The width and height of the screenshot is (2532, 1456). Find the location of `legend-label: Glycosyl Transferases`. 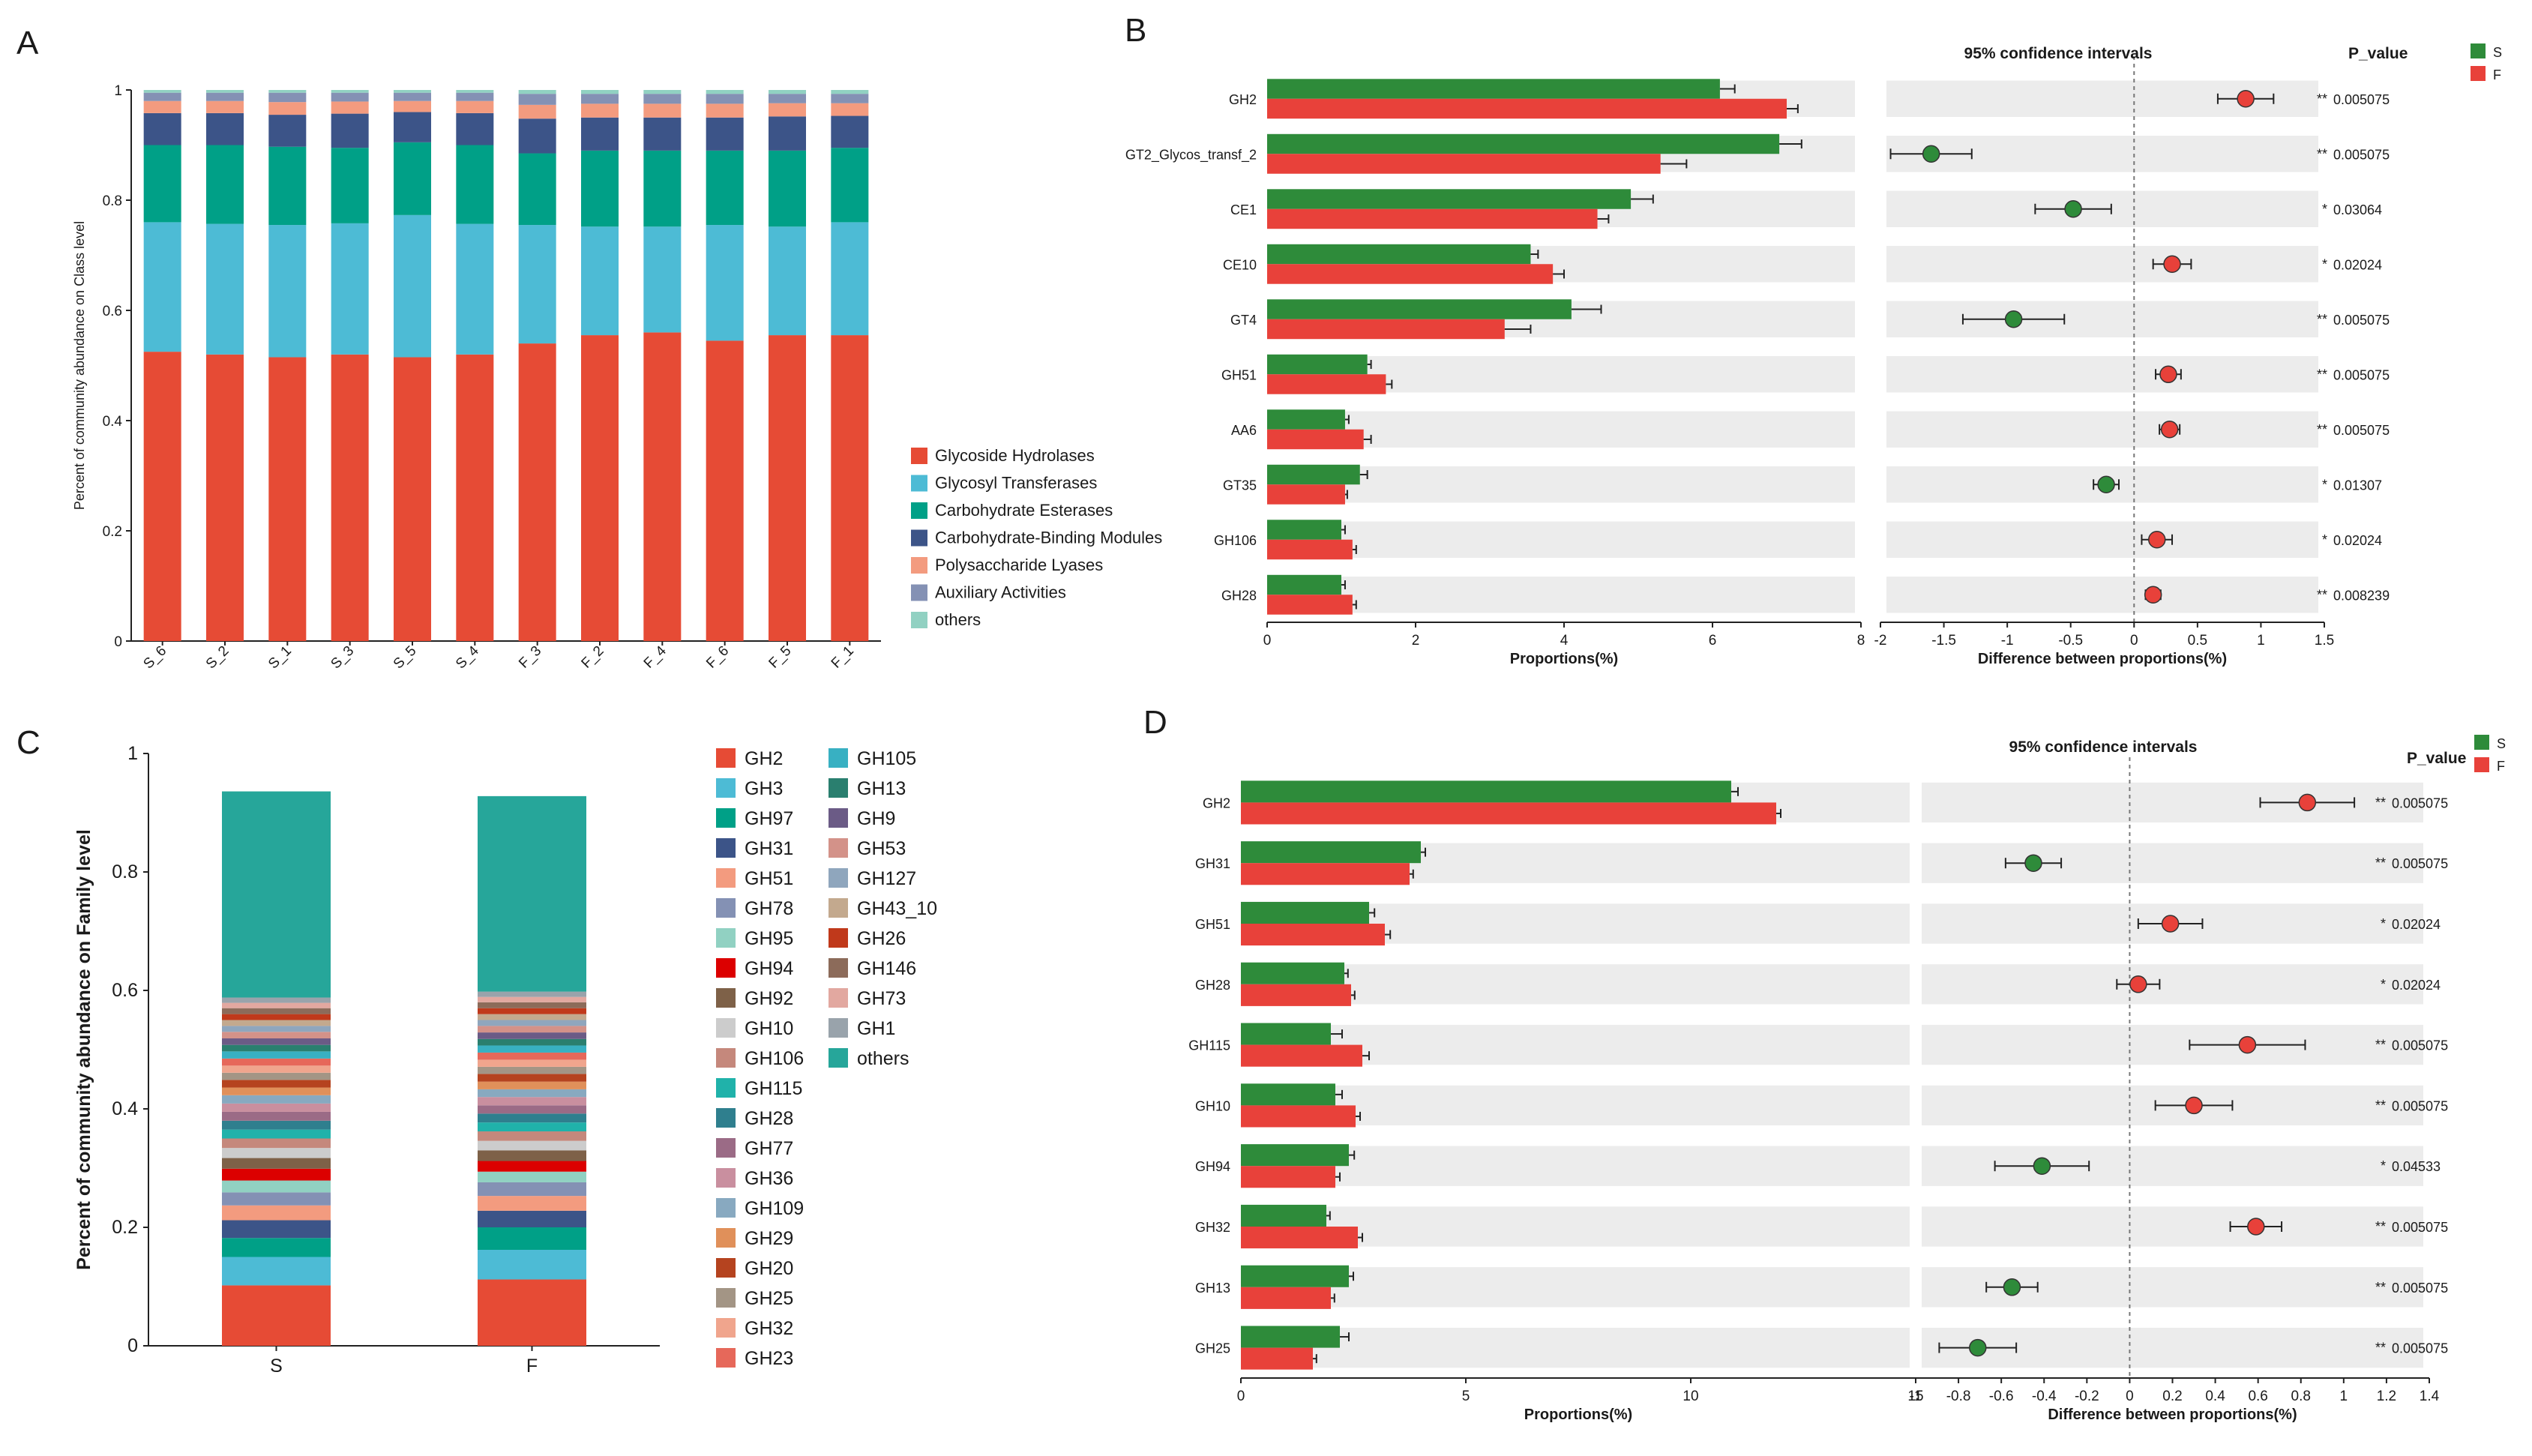

legend-label: Glycosyl Transferases is located at coordinates (1016, 483).